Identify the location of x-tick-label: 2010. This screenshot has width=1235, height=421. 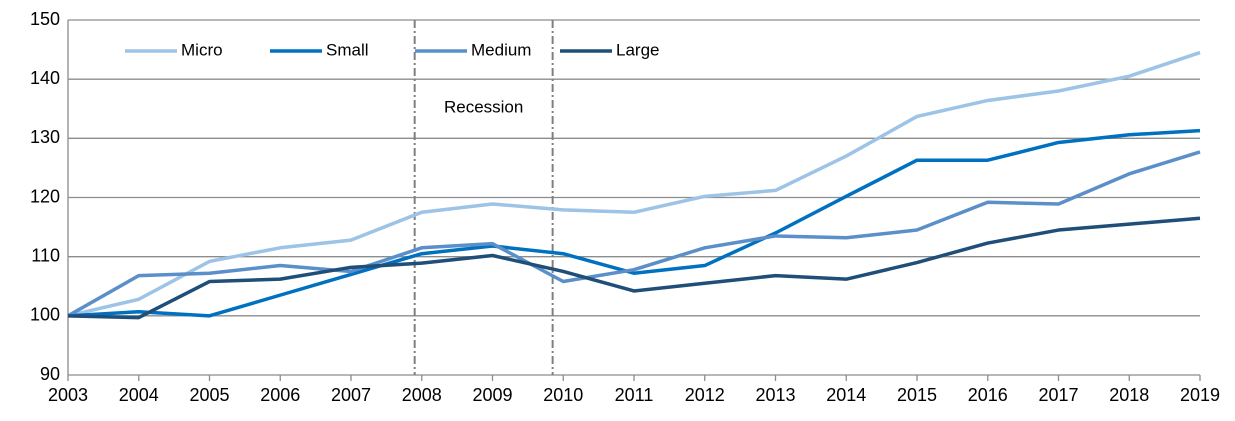
(563, 395).